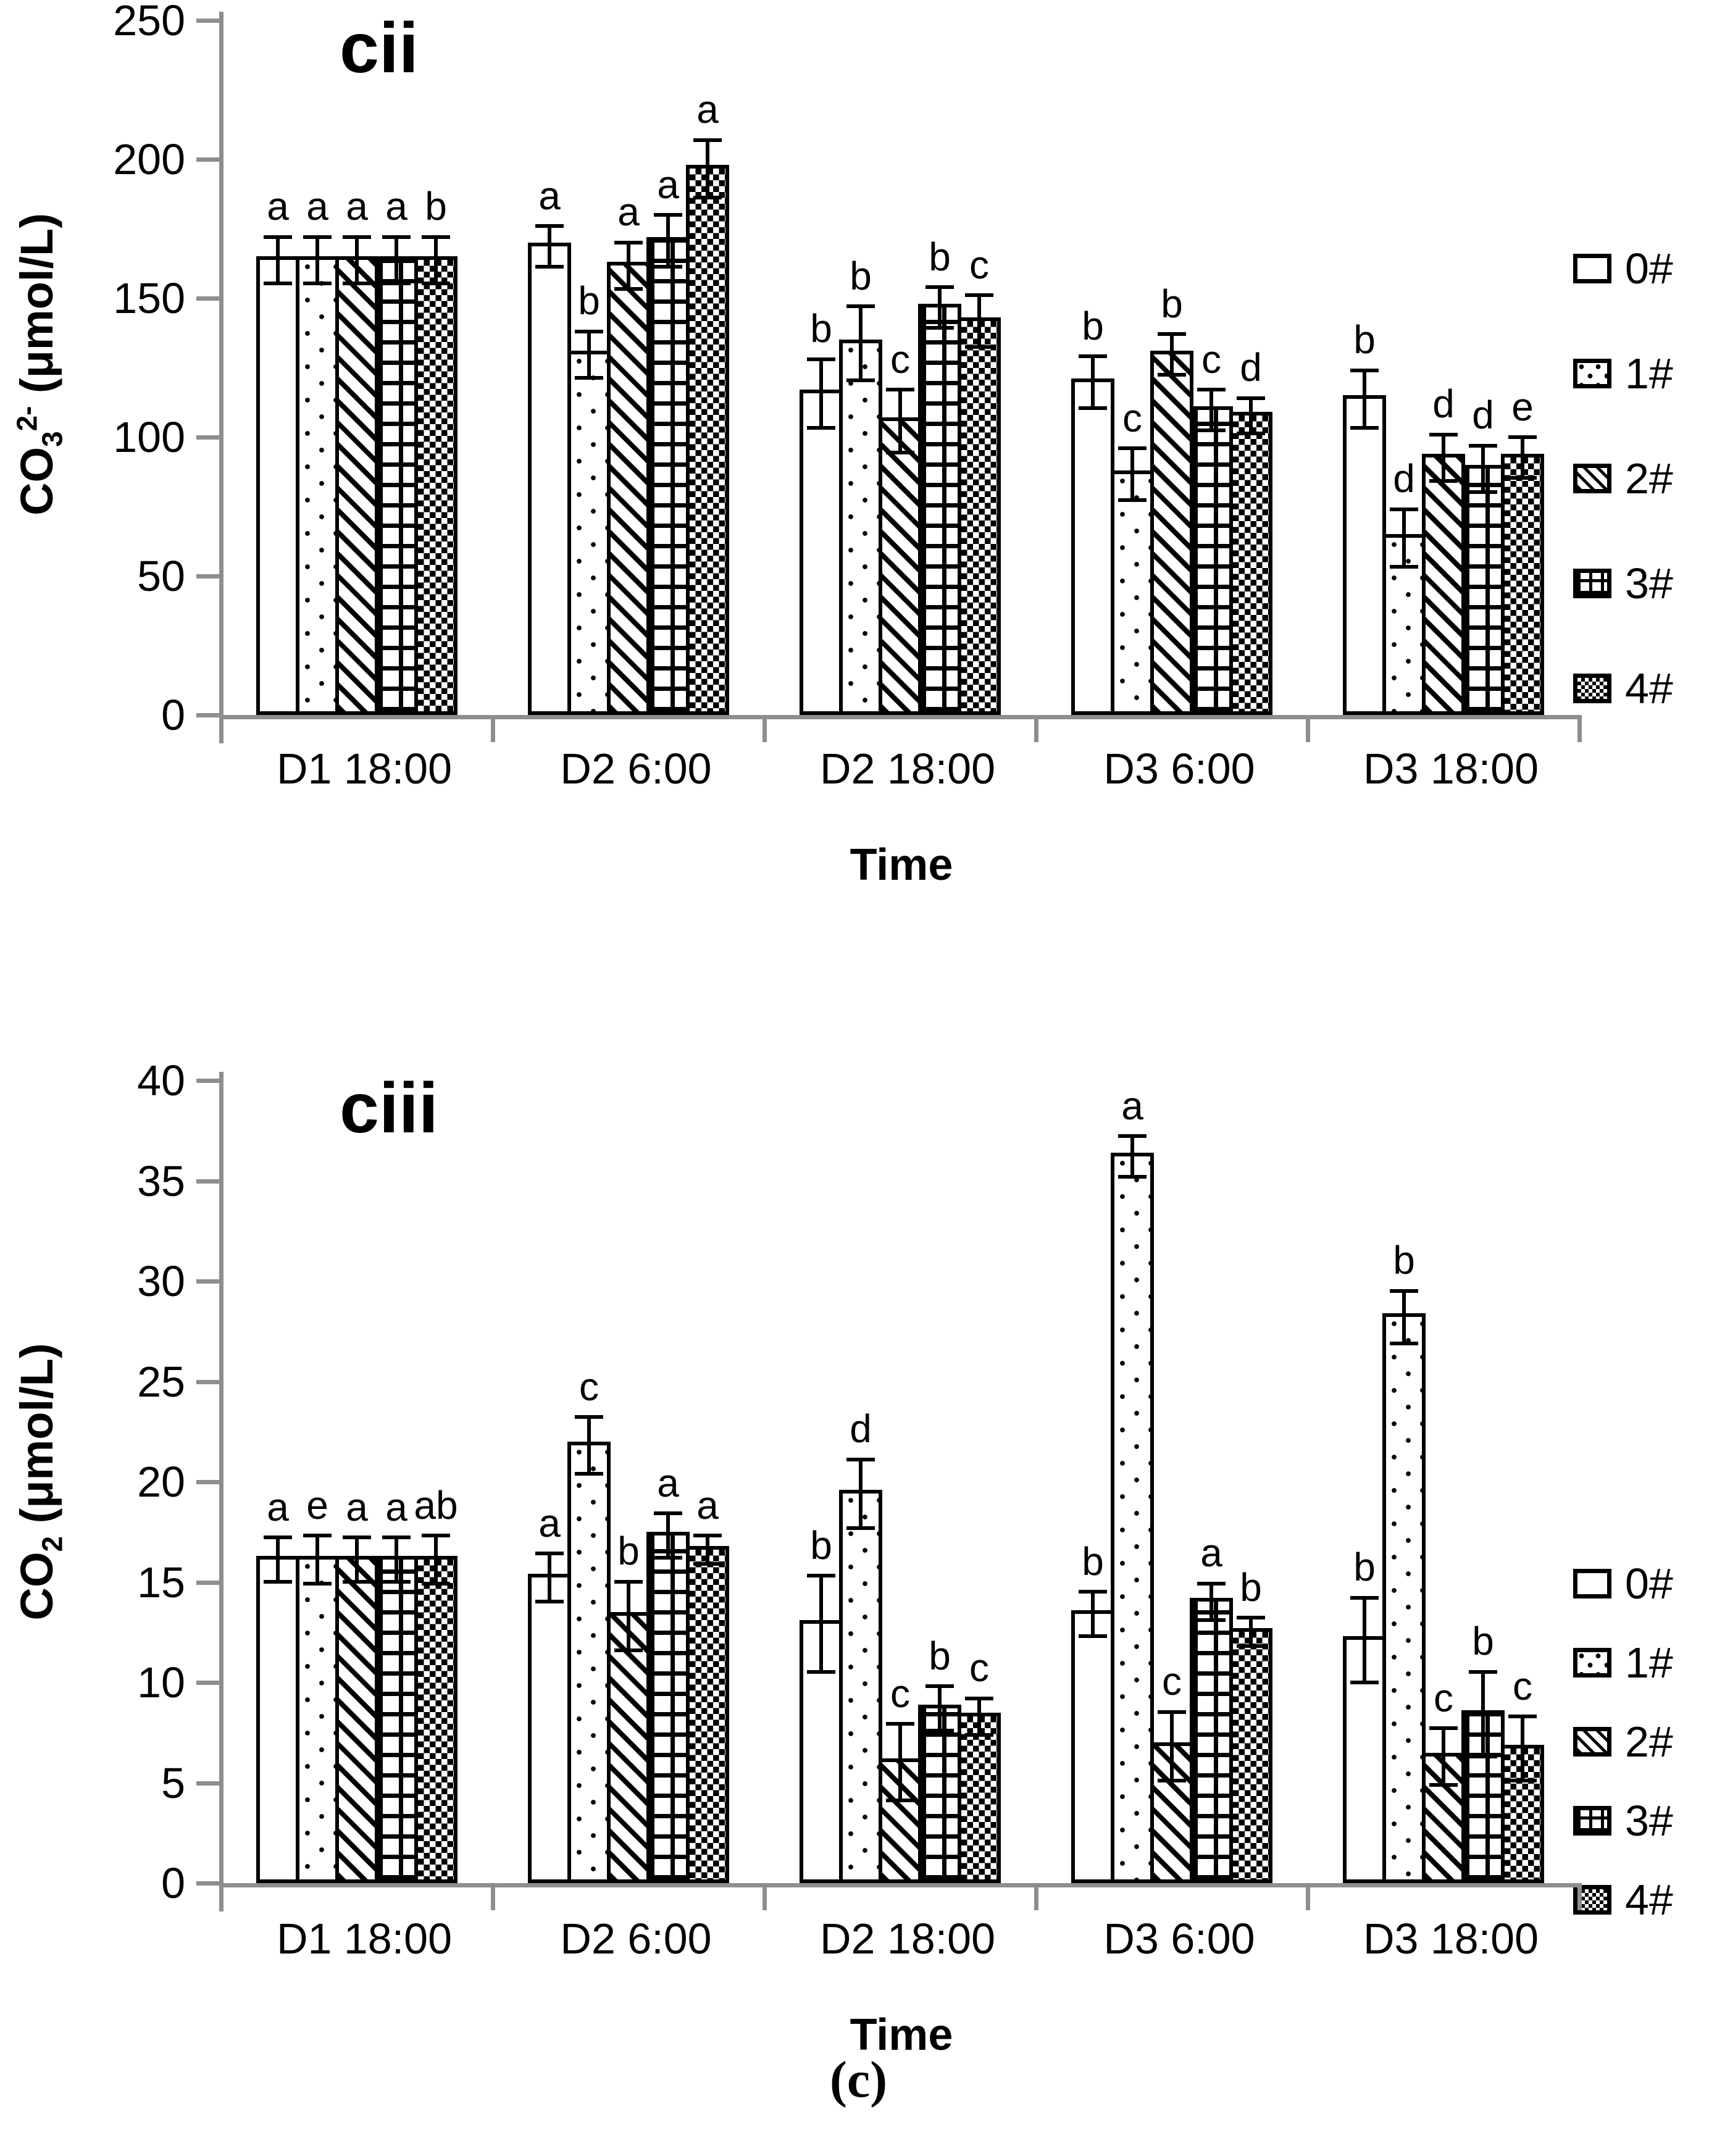  What do you see at coordinates (161, 1180) in the screenshot?
I see `y-tick-label: 35` at bounding box center [161, 1180].